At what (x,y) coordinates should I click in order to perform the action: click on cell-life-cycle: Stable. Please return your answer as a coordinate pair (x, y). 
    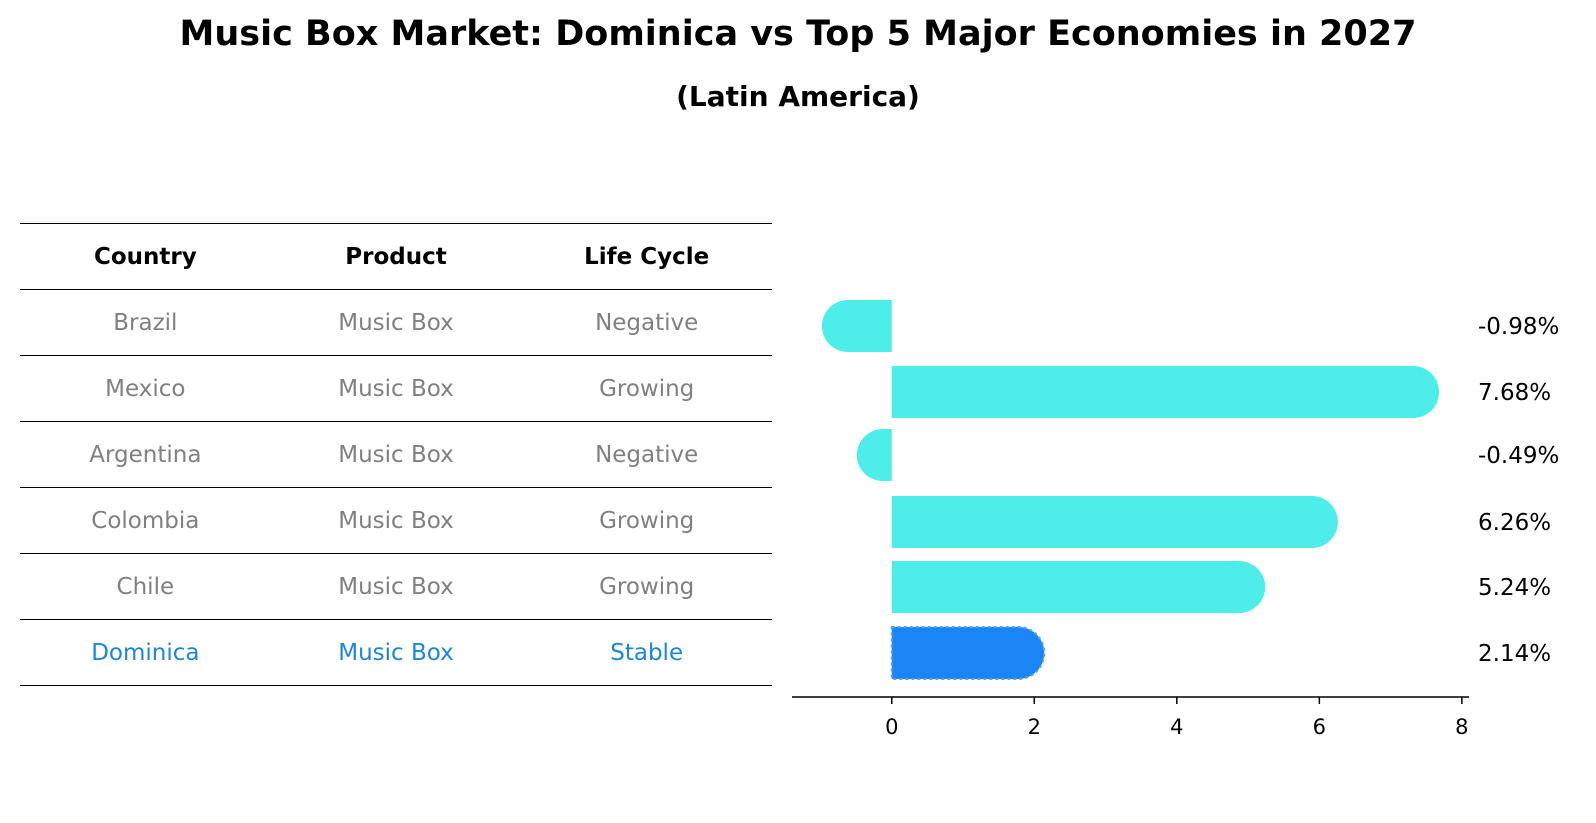
    Looking at the image, I should click on (647, 652).